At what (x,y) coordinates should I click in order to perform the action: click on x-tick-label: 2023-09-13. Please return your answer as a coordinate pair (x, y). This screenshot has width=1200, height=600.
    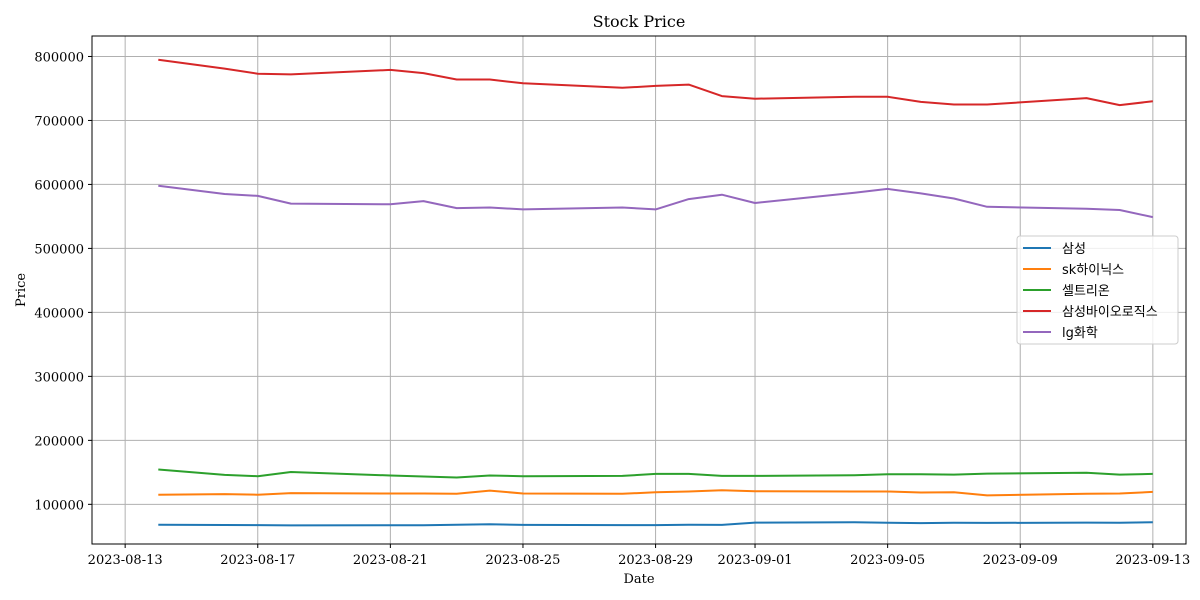
    Looking at the image, I should click on (1152, 560).